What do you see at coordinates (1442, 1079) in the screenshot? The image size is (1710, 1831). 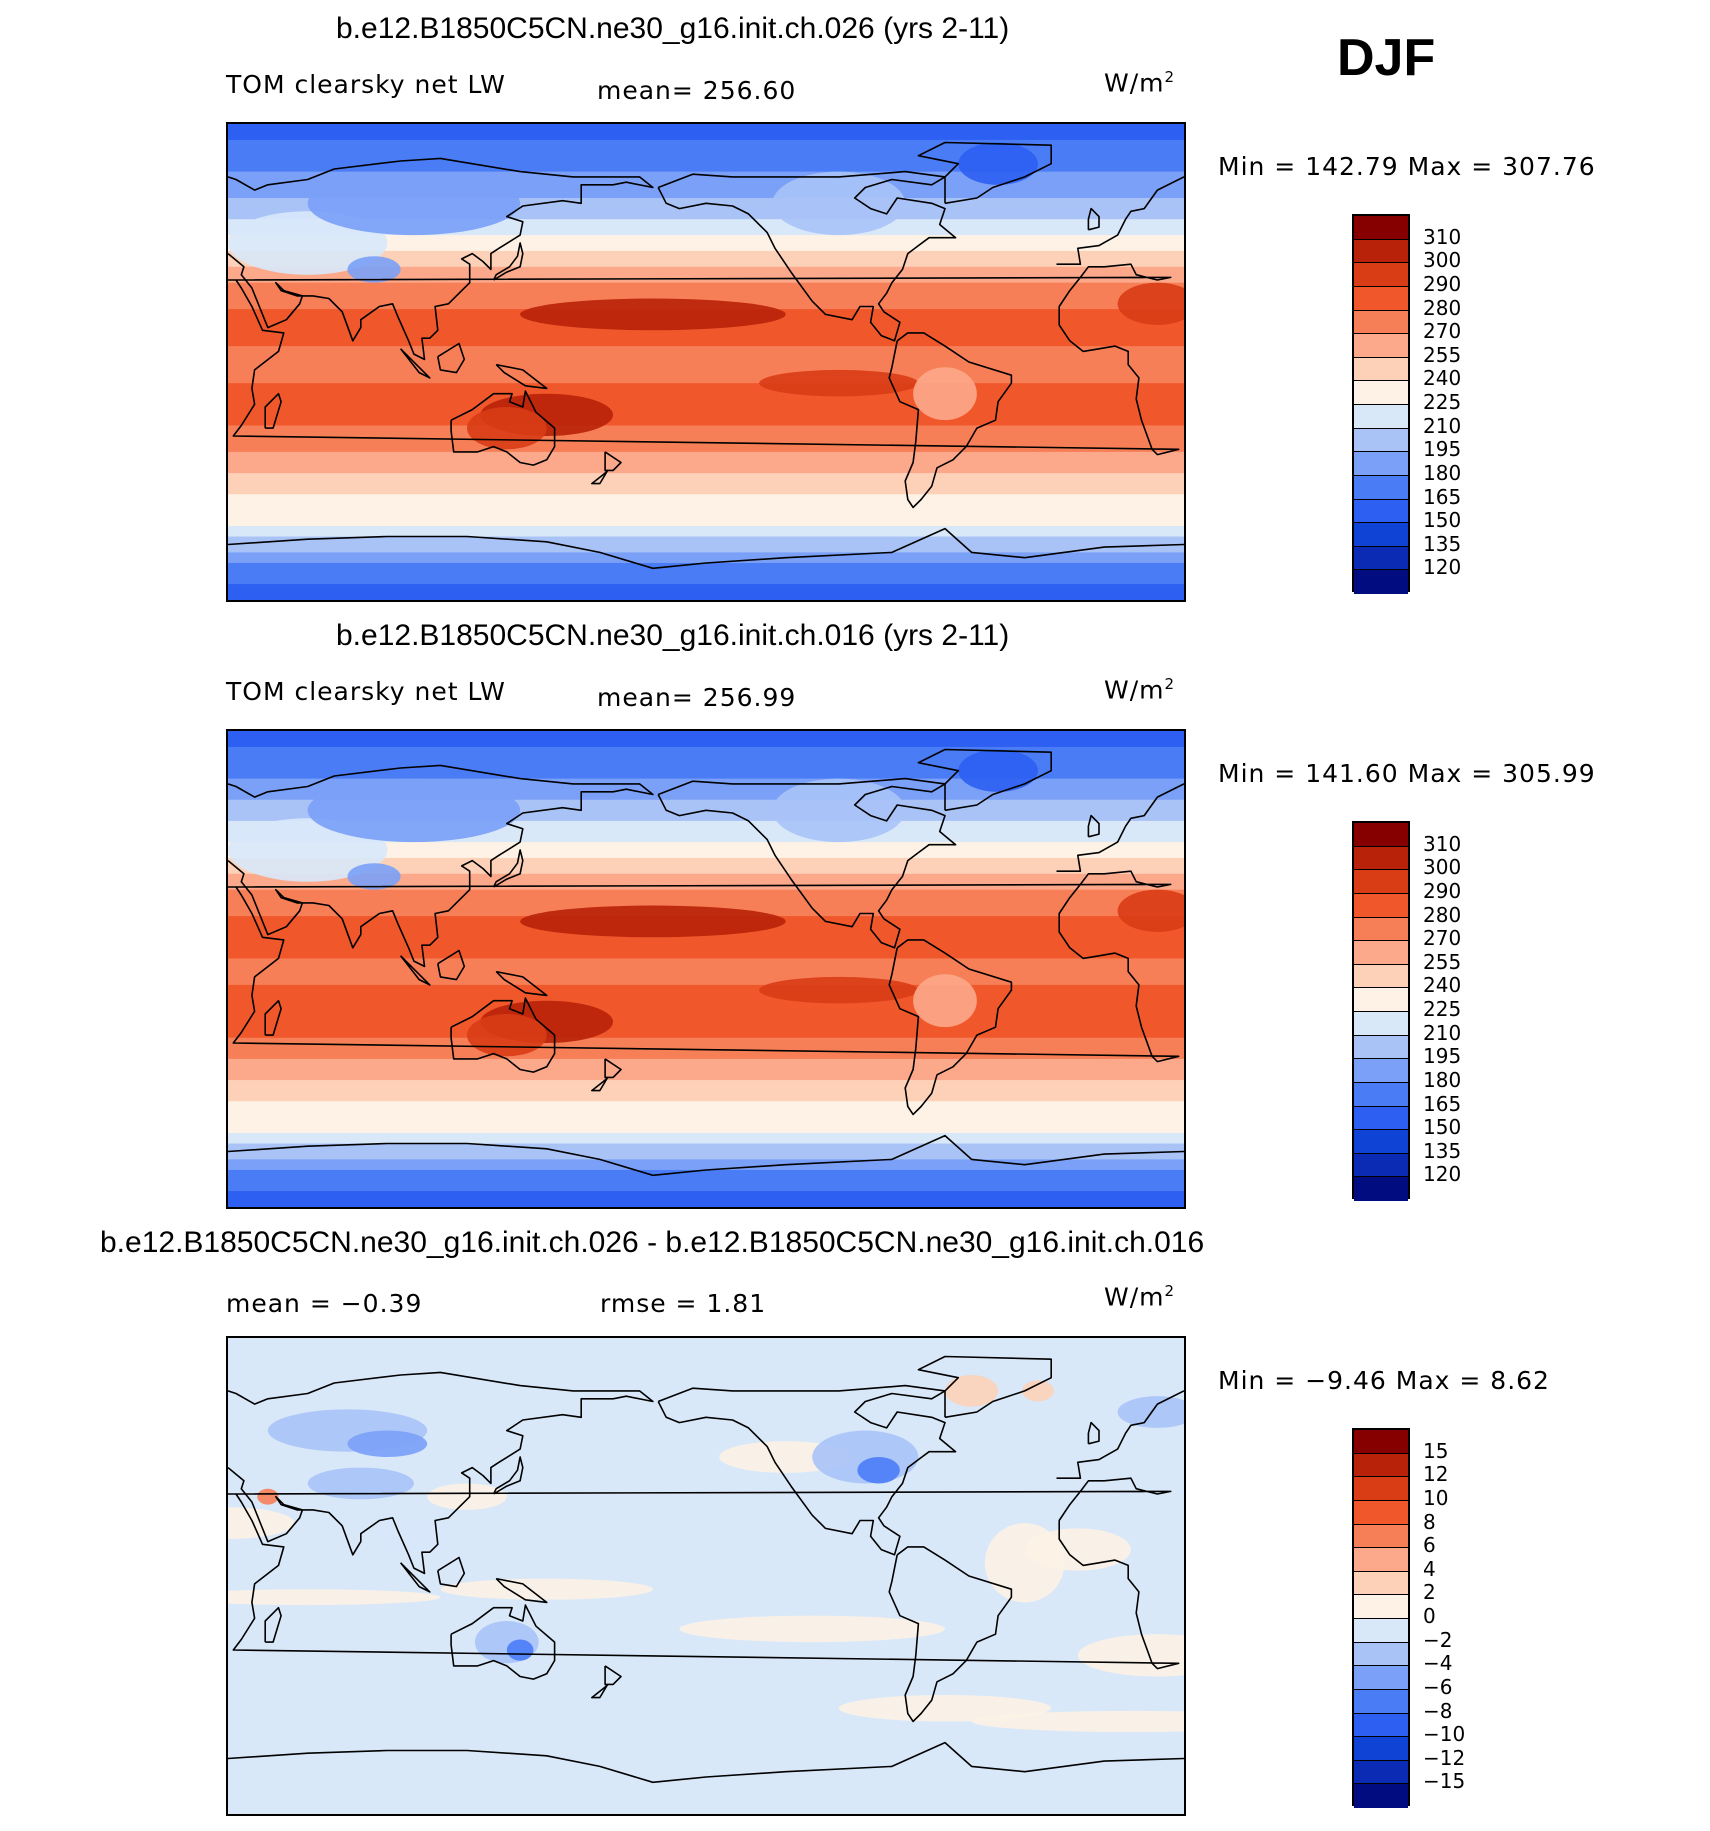 I see `colorbar-tick-label: 180` at bounding box center [1442, 1079].